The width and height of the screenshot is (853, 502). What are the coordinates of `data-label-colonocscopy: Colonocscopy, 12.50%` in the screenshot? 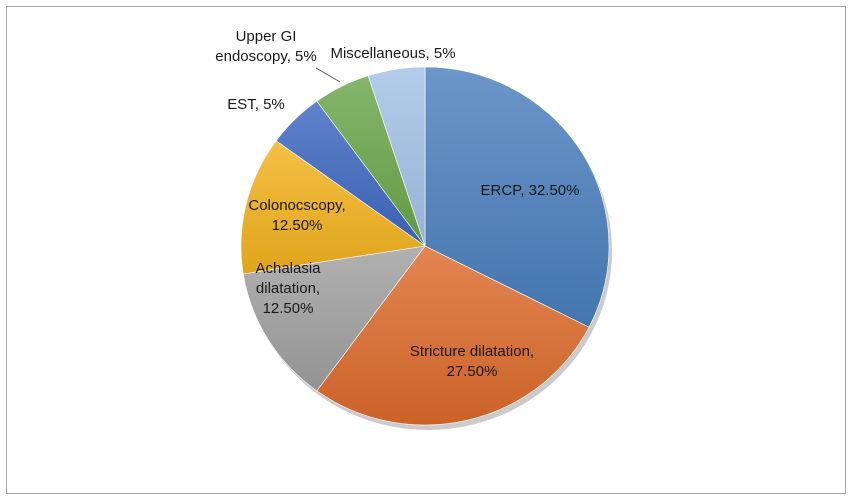 It's located at (296, 215).